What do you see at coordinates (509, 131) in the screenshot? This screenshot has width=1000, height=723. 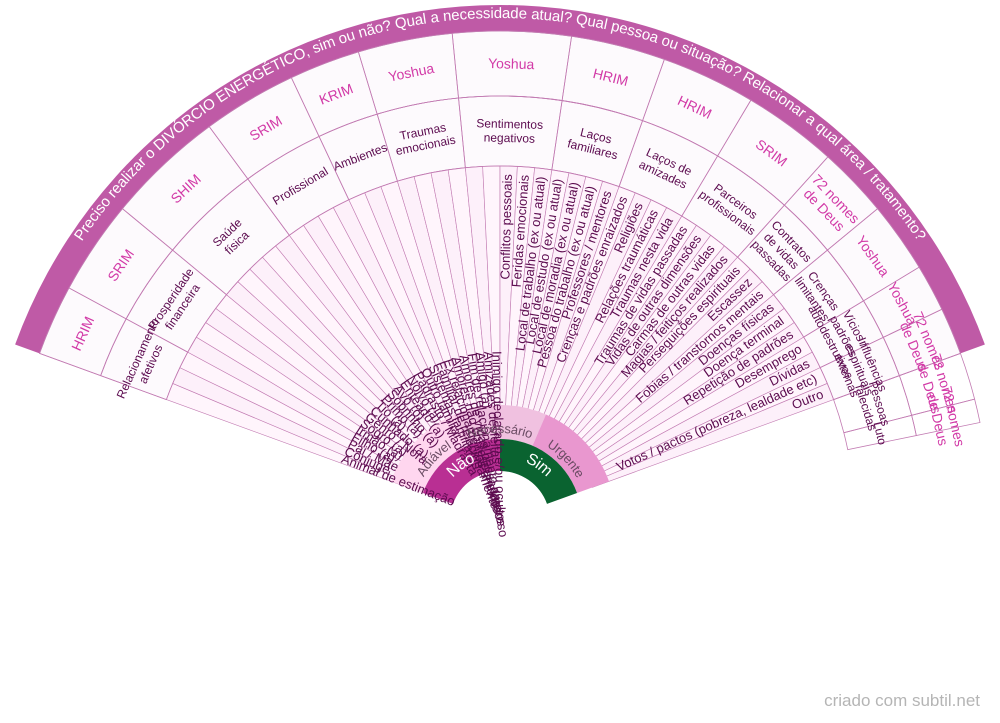 I see `category-label: Sentimentosnegativos` at bounding box center [509, 131].